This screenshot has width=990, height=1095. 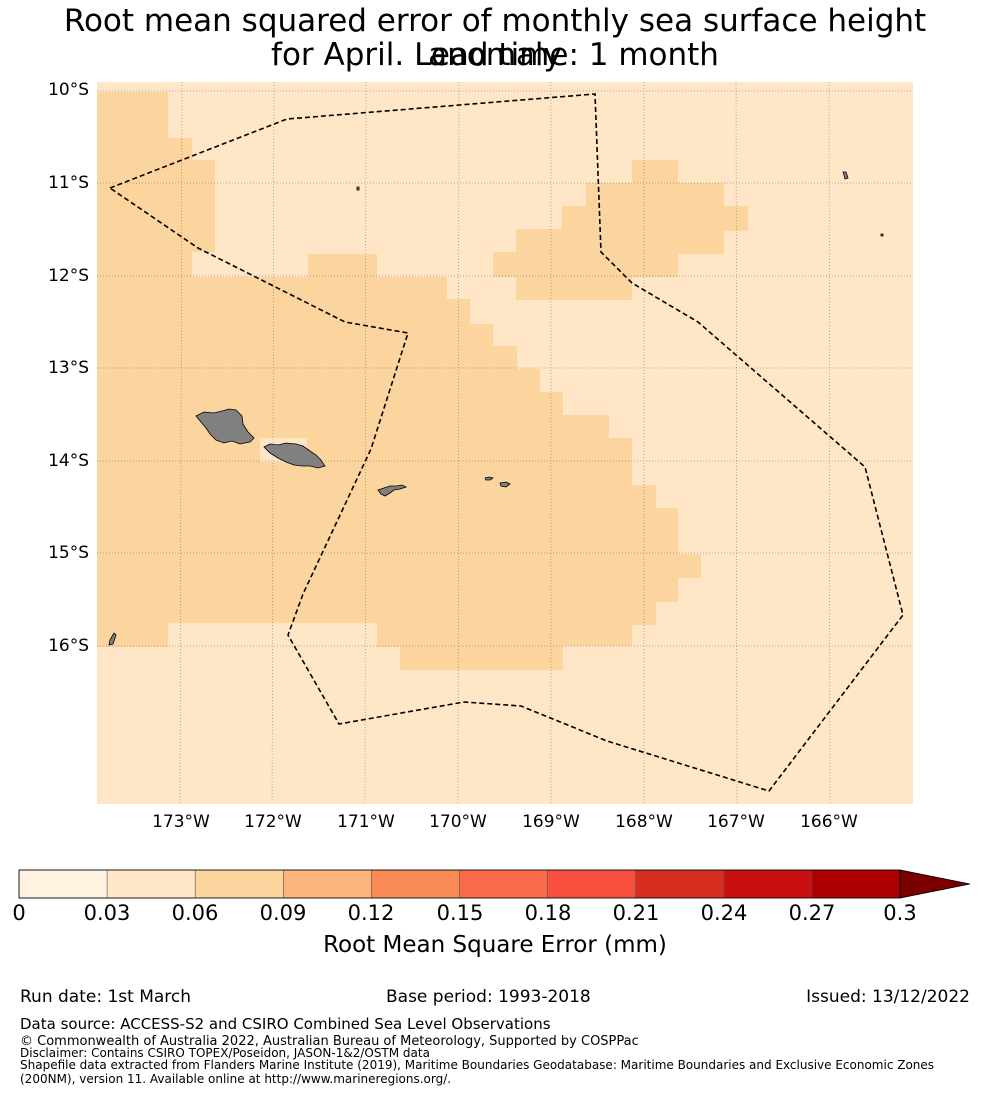 I want to click on lat-label-15s: 15°S, so click(x=68, y=553).